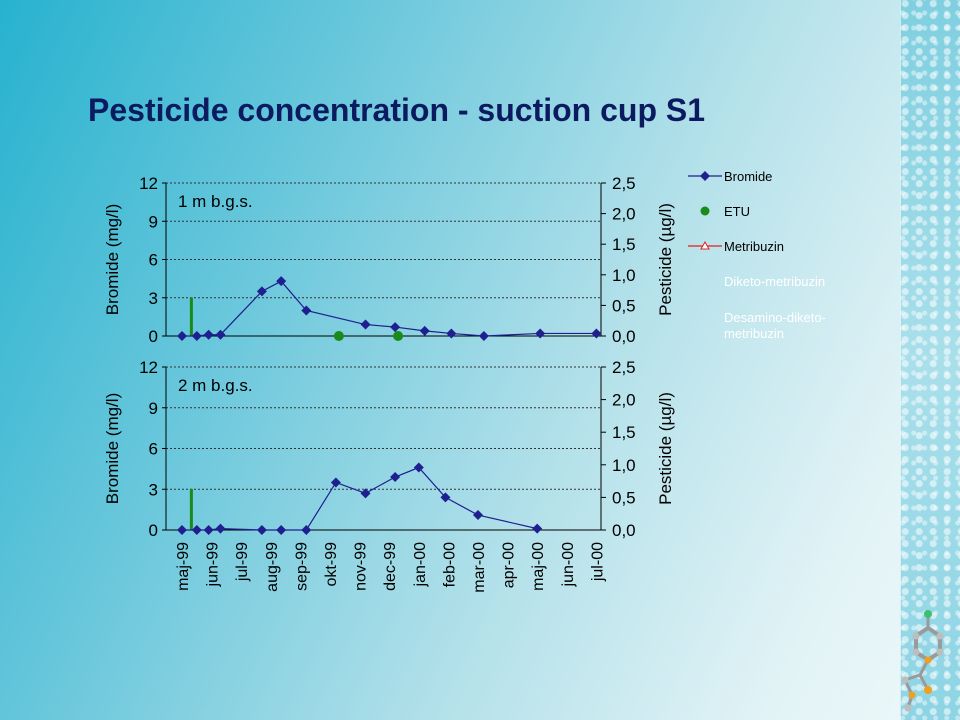 This screenshot has height=720, width=960. I want to click on legend-item-diketo-metribuzin: Diketo-metribuzin, so click(774, 281).